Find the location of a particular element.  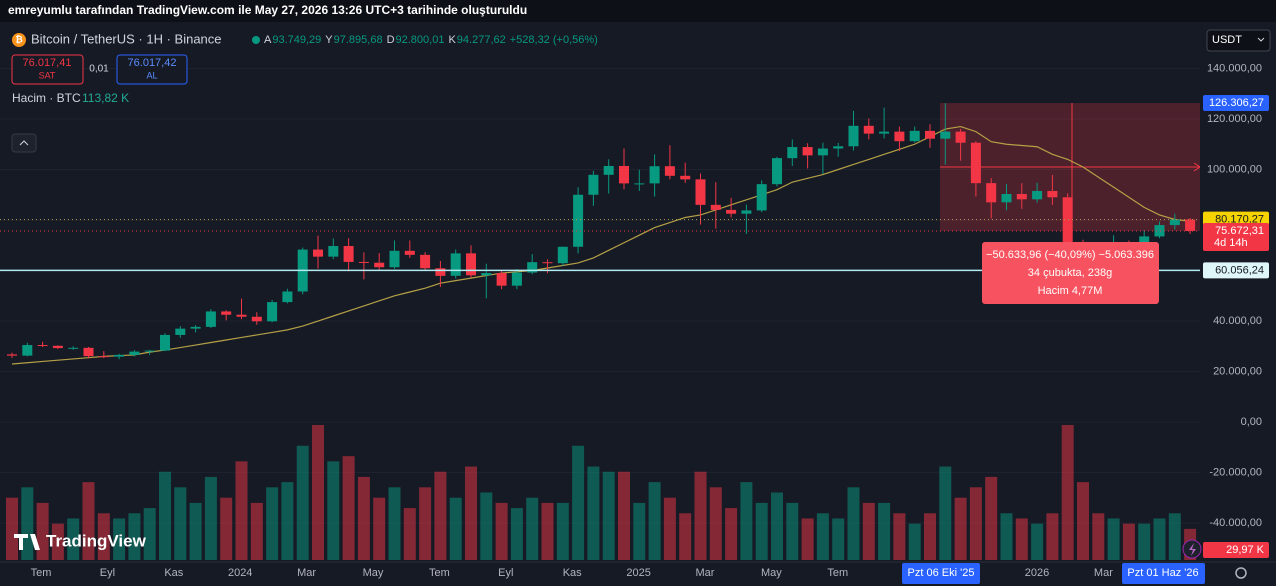

x-tick-label: 2026 is located at coordinates (1037, 573).